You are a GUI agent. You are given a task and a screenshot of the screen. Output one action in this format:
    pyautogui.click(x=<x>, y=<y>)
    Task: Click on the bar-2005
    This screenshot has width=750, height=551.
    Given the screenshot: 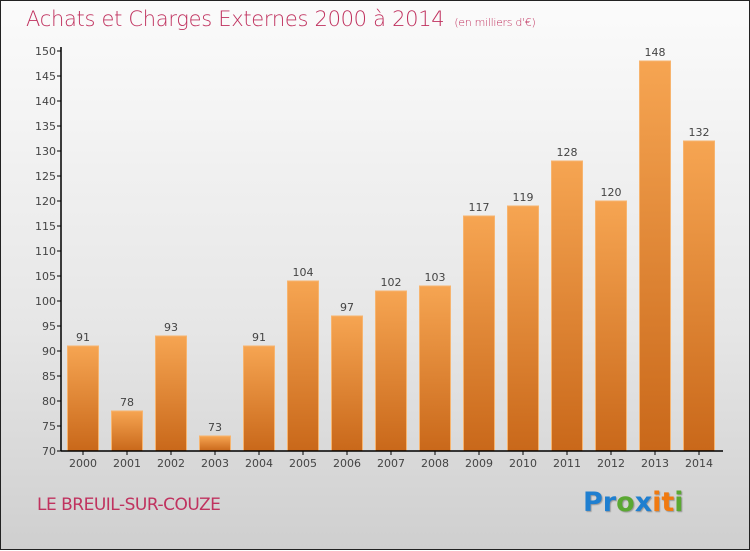 What is the action you would take?
    pyautogui.click(x=303, y=366)
    